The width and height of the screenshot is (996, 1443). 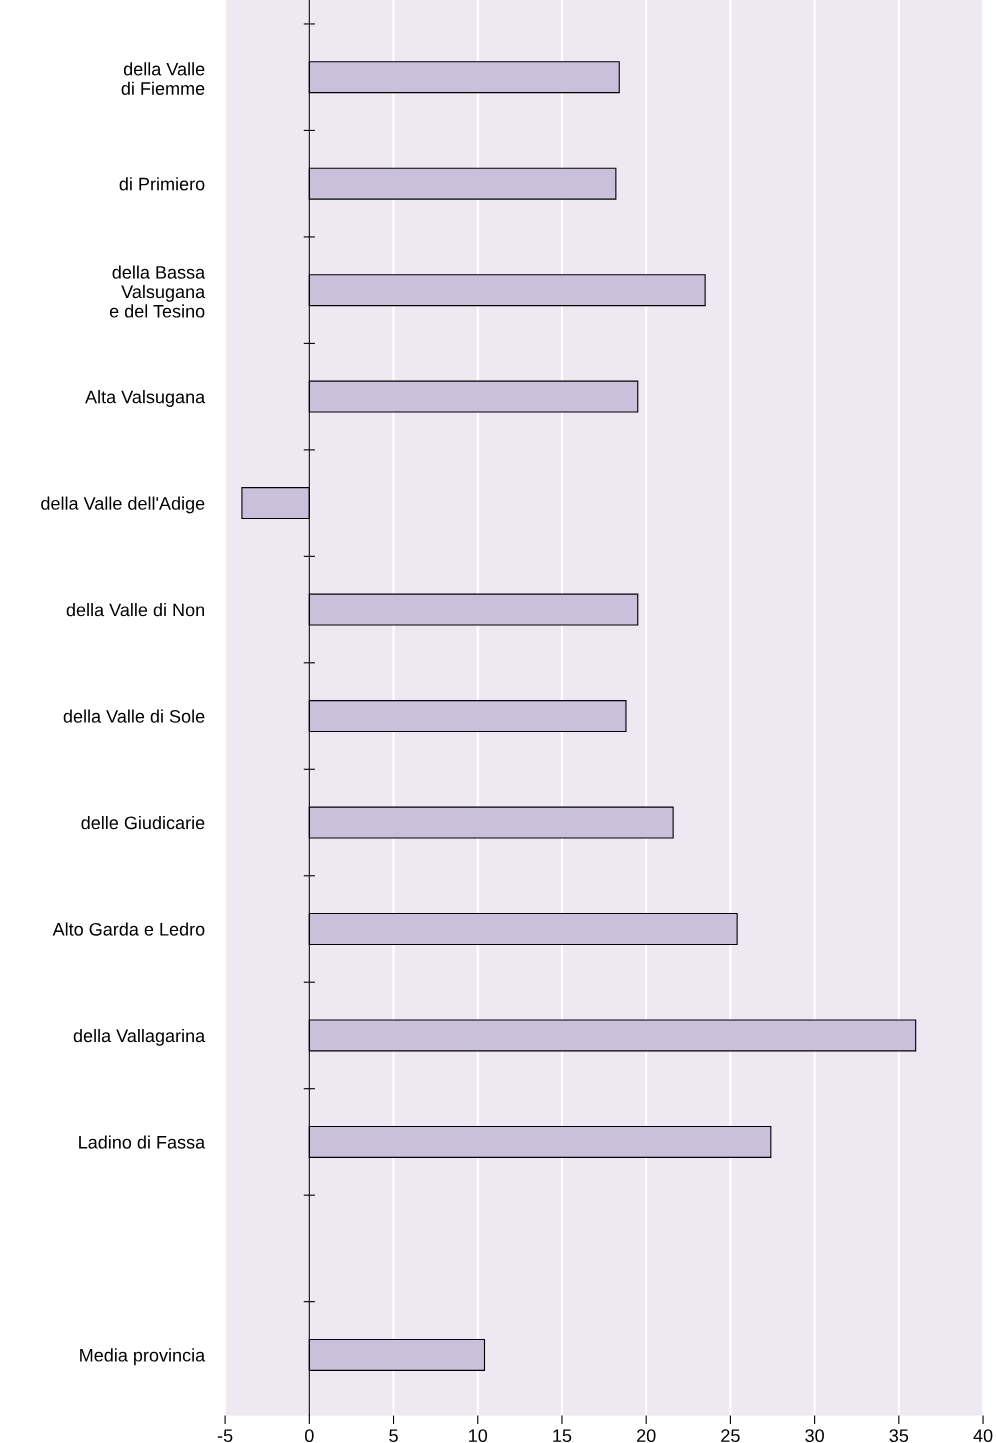 What do you see at coordinates (128, 929) in the screenshot?
I see `y-tick-label: Alto Garda e Ledro` at bounding box center [128, 929].